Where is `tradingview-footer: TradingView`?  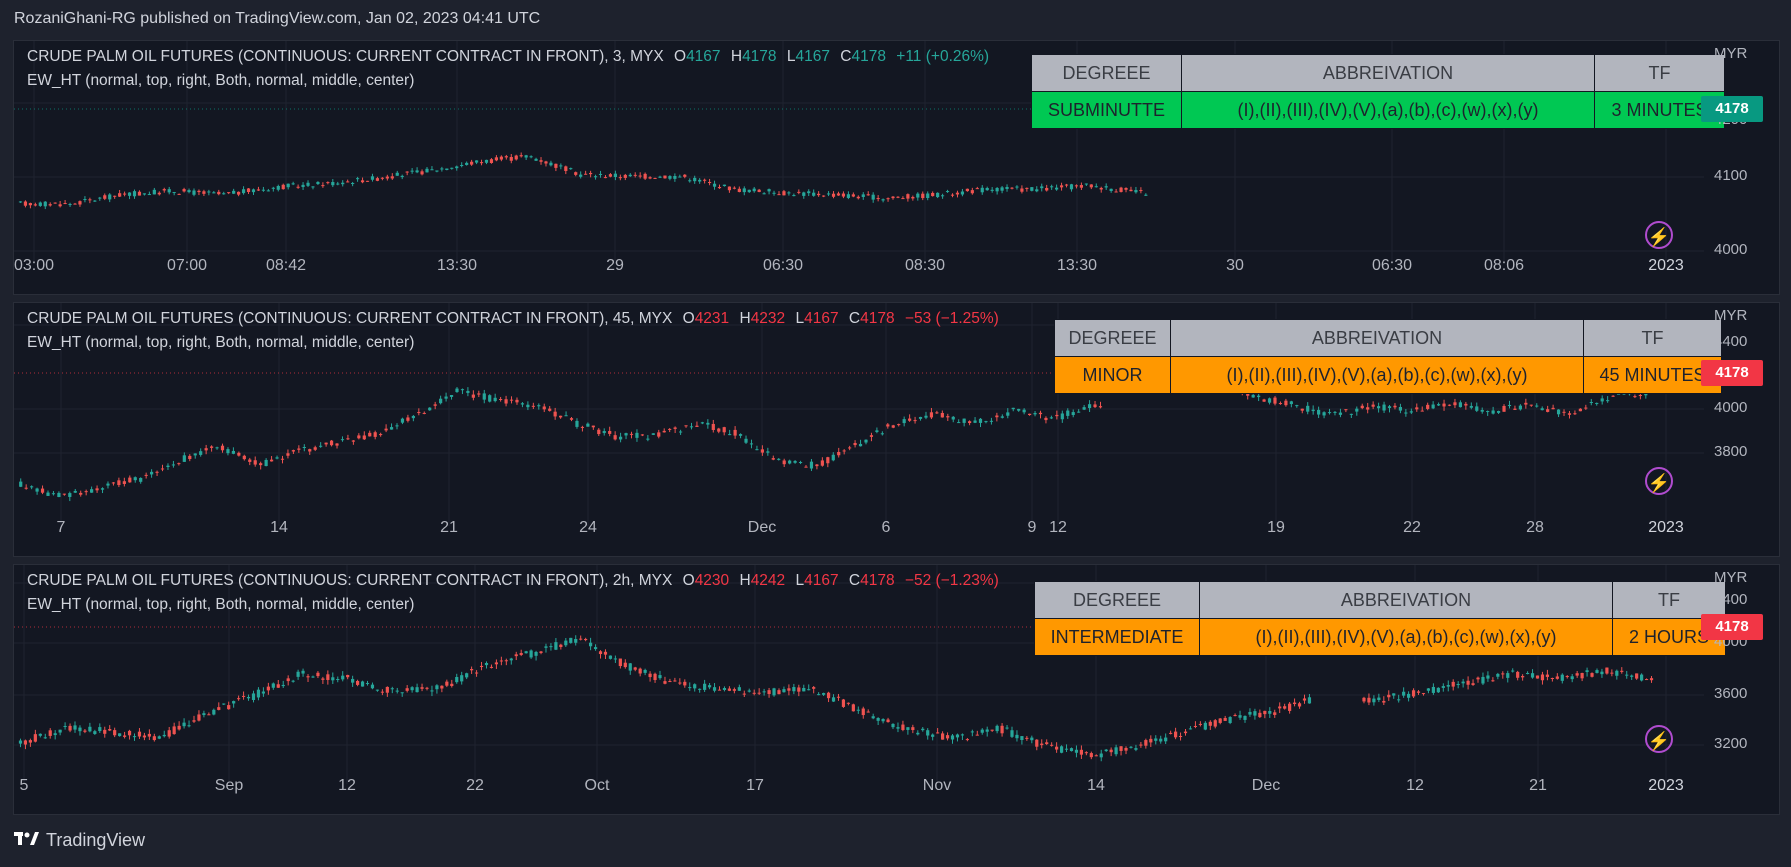
tradingview-footer: TradingView is located at coordinates (79, 840).